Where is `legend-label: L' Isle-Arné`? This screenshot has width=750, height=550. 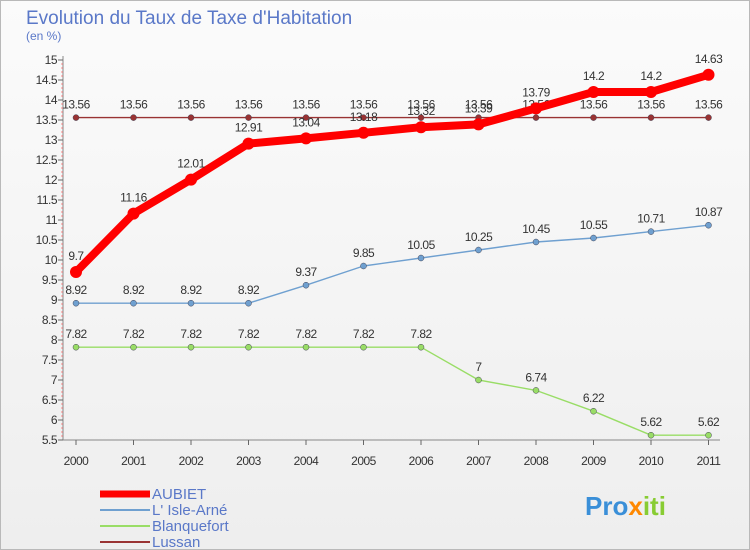
legend-label: L' Isle-Arné is located at coordinates (189, 510).